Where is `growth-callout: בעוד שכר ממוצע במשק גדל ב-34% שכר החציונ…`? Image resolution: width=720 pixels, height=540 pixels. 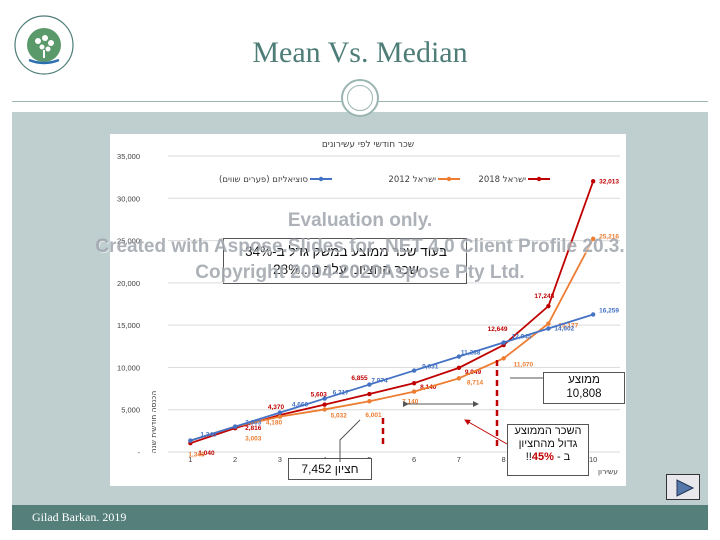 growth-callout: בעוד שכר ממוצע במשק גדל ב-34% שכר החציונ… is located at coordinates (345, 261).